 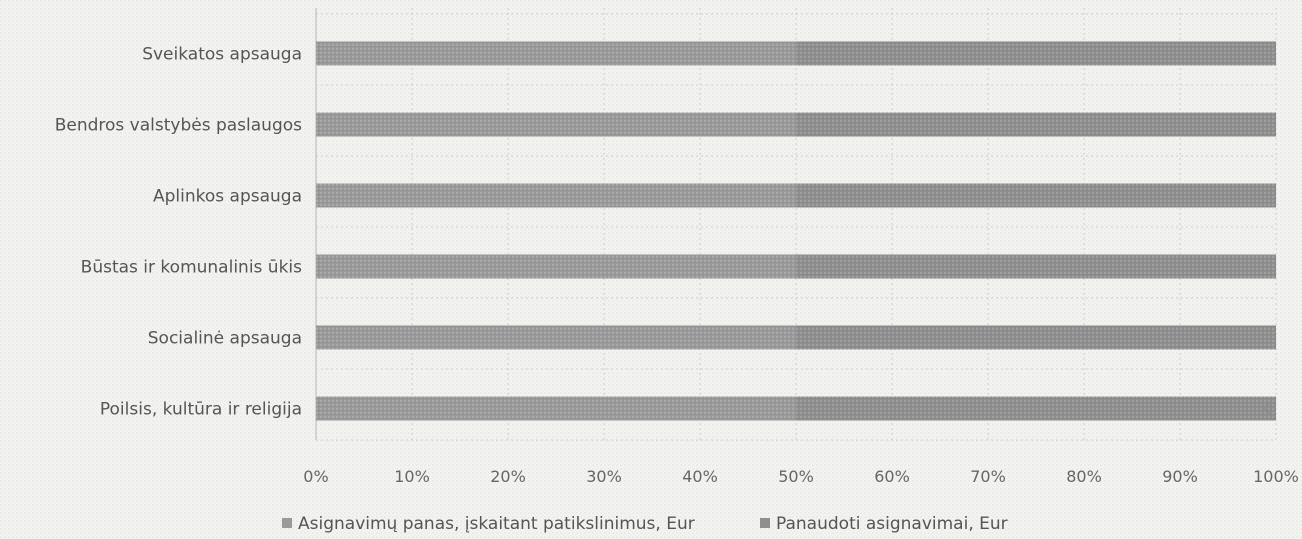 What do you see at coordinates (508, 476) in the screenshot?
I see `x-tick-label: 20%` at bounding box center [508, 476].